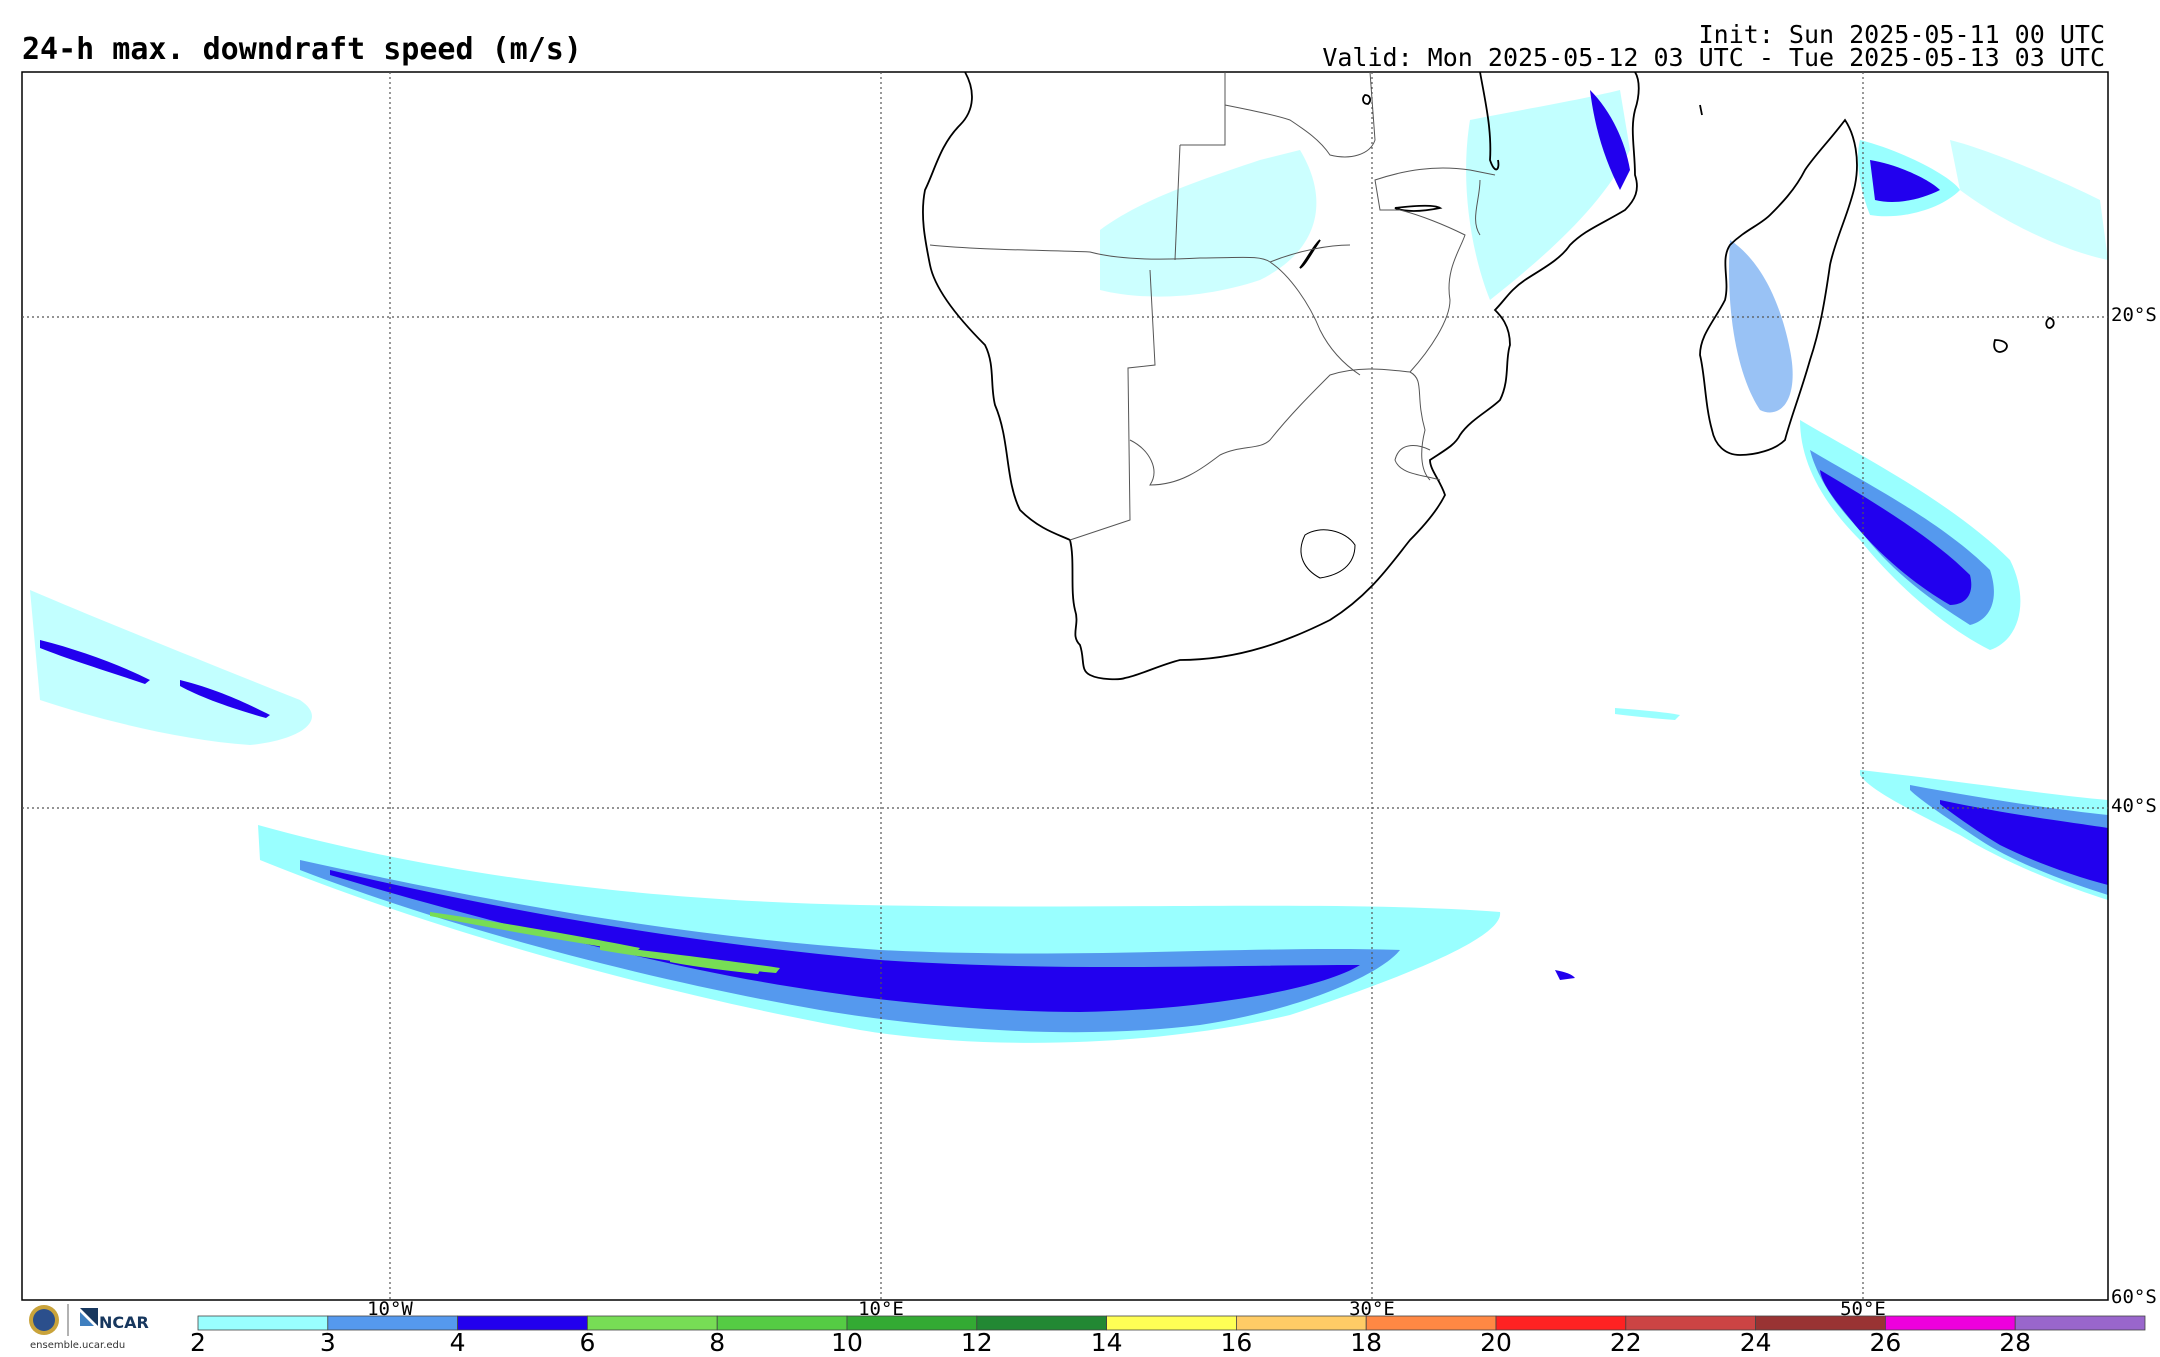 The image size is (2160, 1357). I want to click on lon-label-10e: 10°E, so click(881, 1309).